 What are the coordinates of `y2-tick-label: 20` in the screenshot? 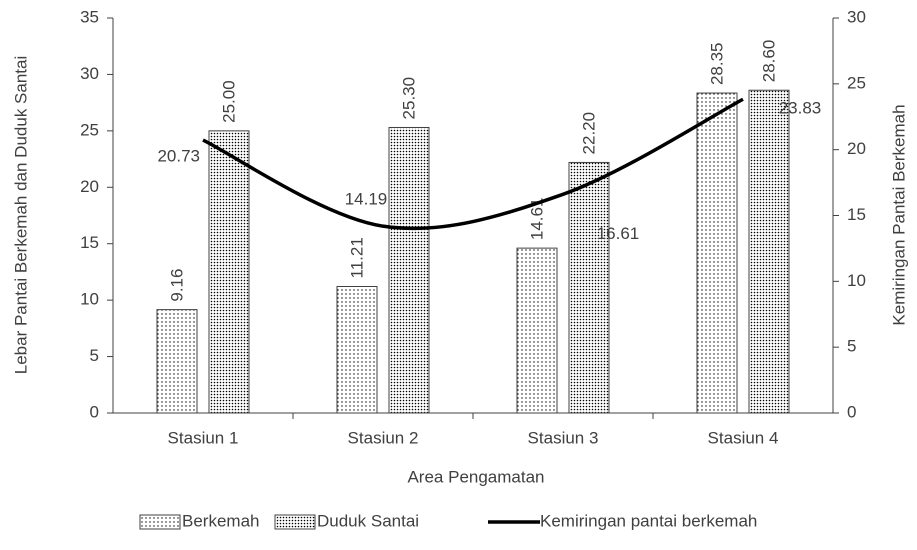 It's located at (856, 148).